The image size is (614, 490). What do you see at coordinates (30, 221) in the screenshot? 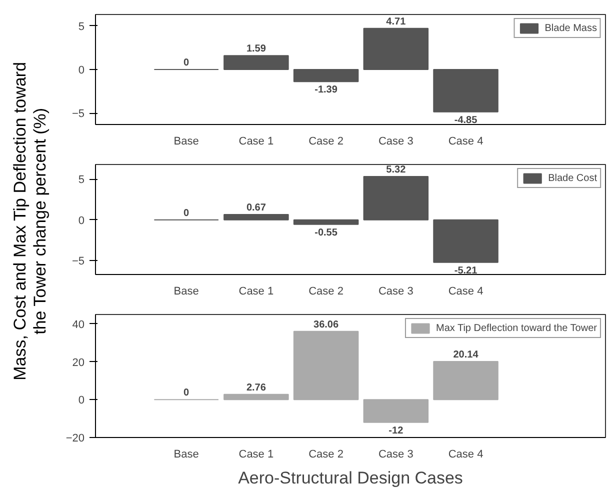
I see `y-axis-title: Mass, Cost and Max Tip Deflection toward the Tower change percent (%)` at bounding box center [30, 221].